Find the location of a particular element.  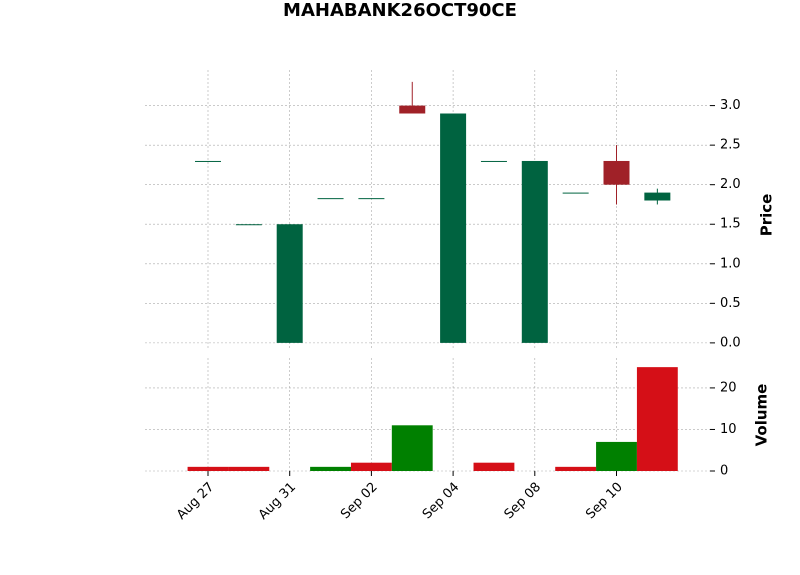

volume-axis-label: Volume is located at coordinates (762, 415).